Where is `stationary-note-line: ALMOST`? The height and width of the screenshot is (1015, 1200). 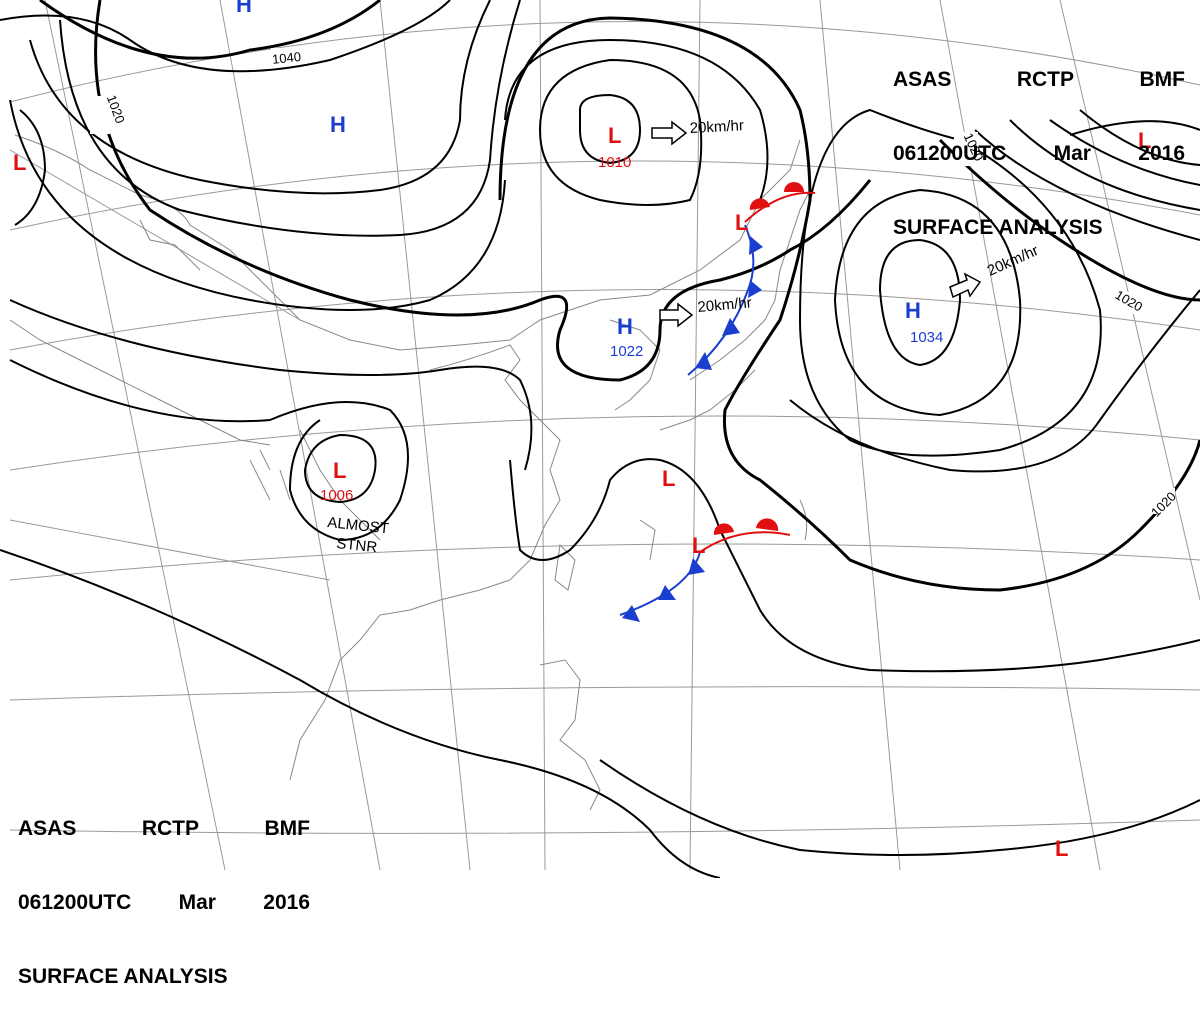 stationary-note-line: ALMOST is located at coordinates (358, 525).